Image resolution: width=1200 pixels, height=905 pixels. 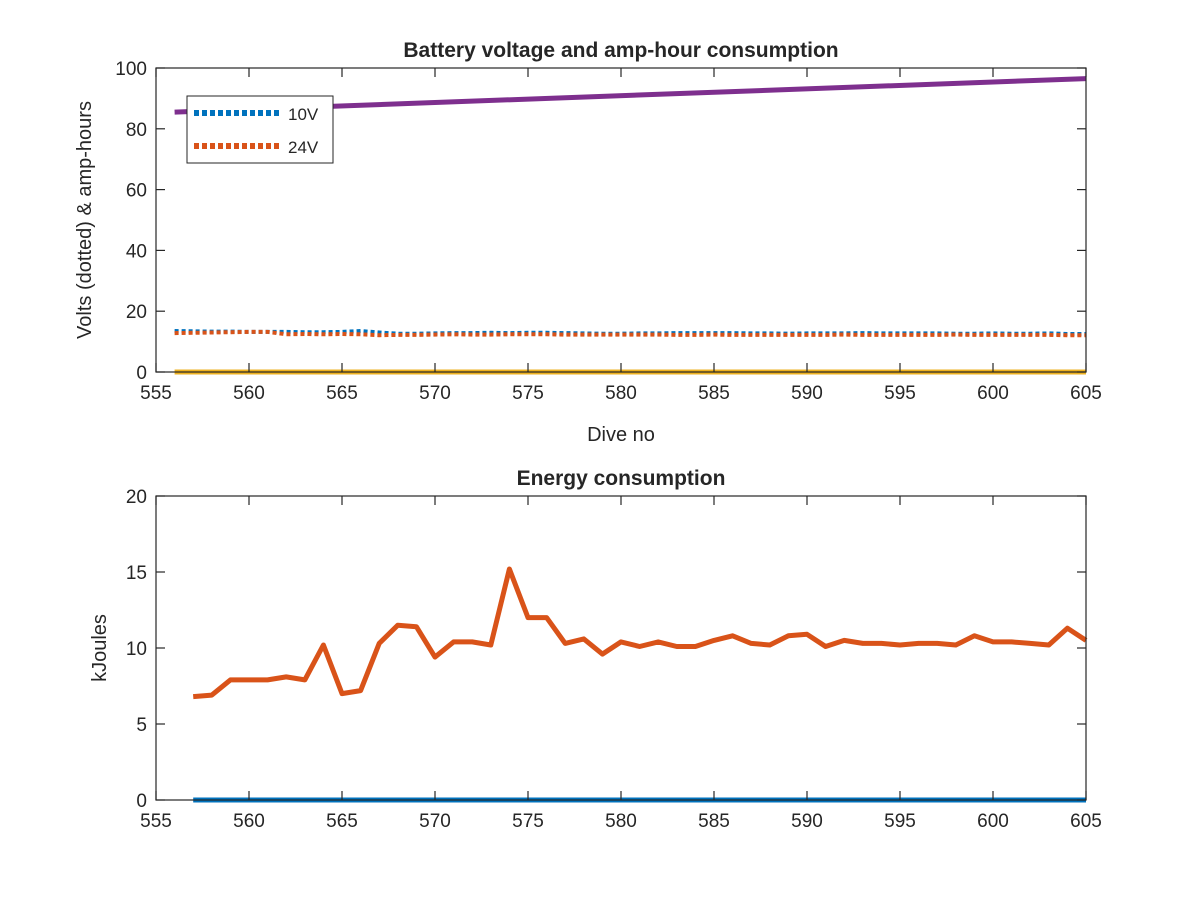 I want to click on legend-label-24v: 24V, so click(x=303, y=147).